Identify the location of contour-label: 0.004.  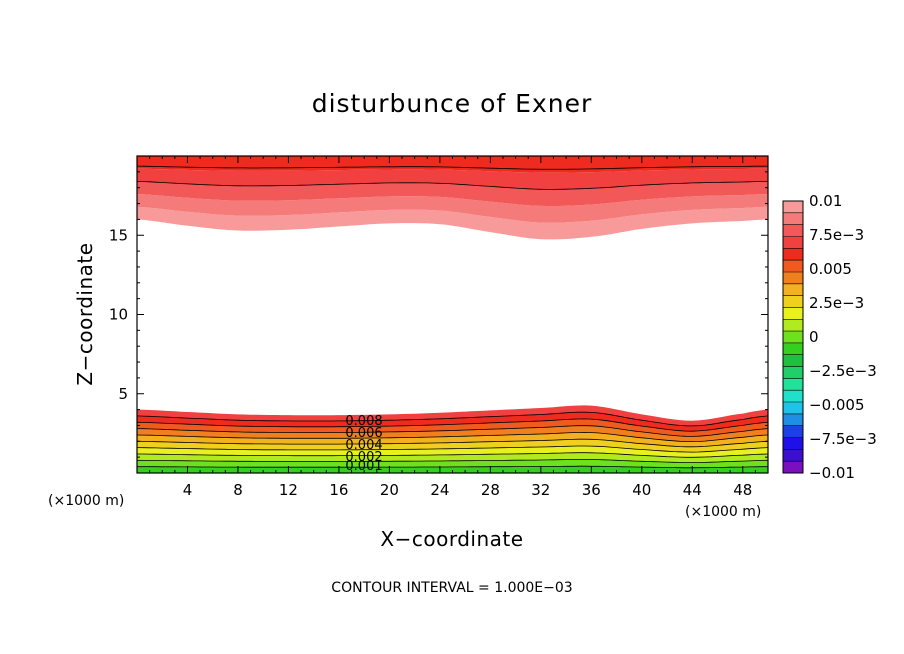
(363, 445).